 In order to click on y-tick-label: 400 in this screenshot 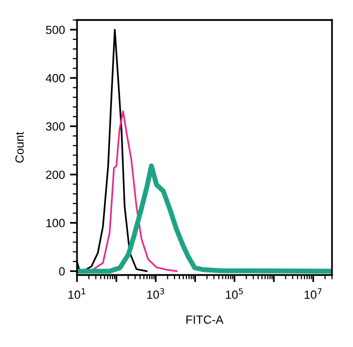, I will do `click(55, 78)`.